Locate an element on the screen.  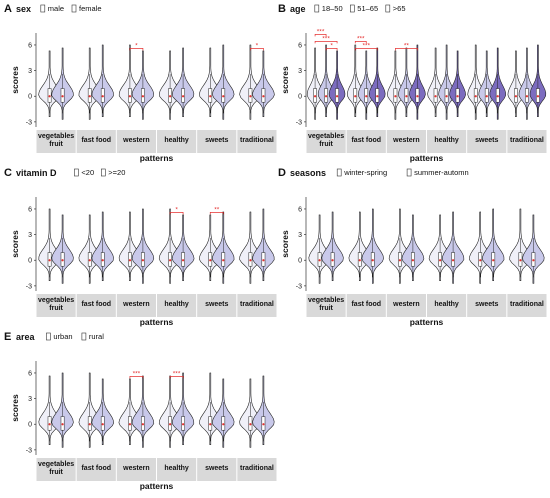
legend-label: male is located at coordinates (56, 8).